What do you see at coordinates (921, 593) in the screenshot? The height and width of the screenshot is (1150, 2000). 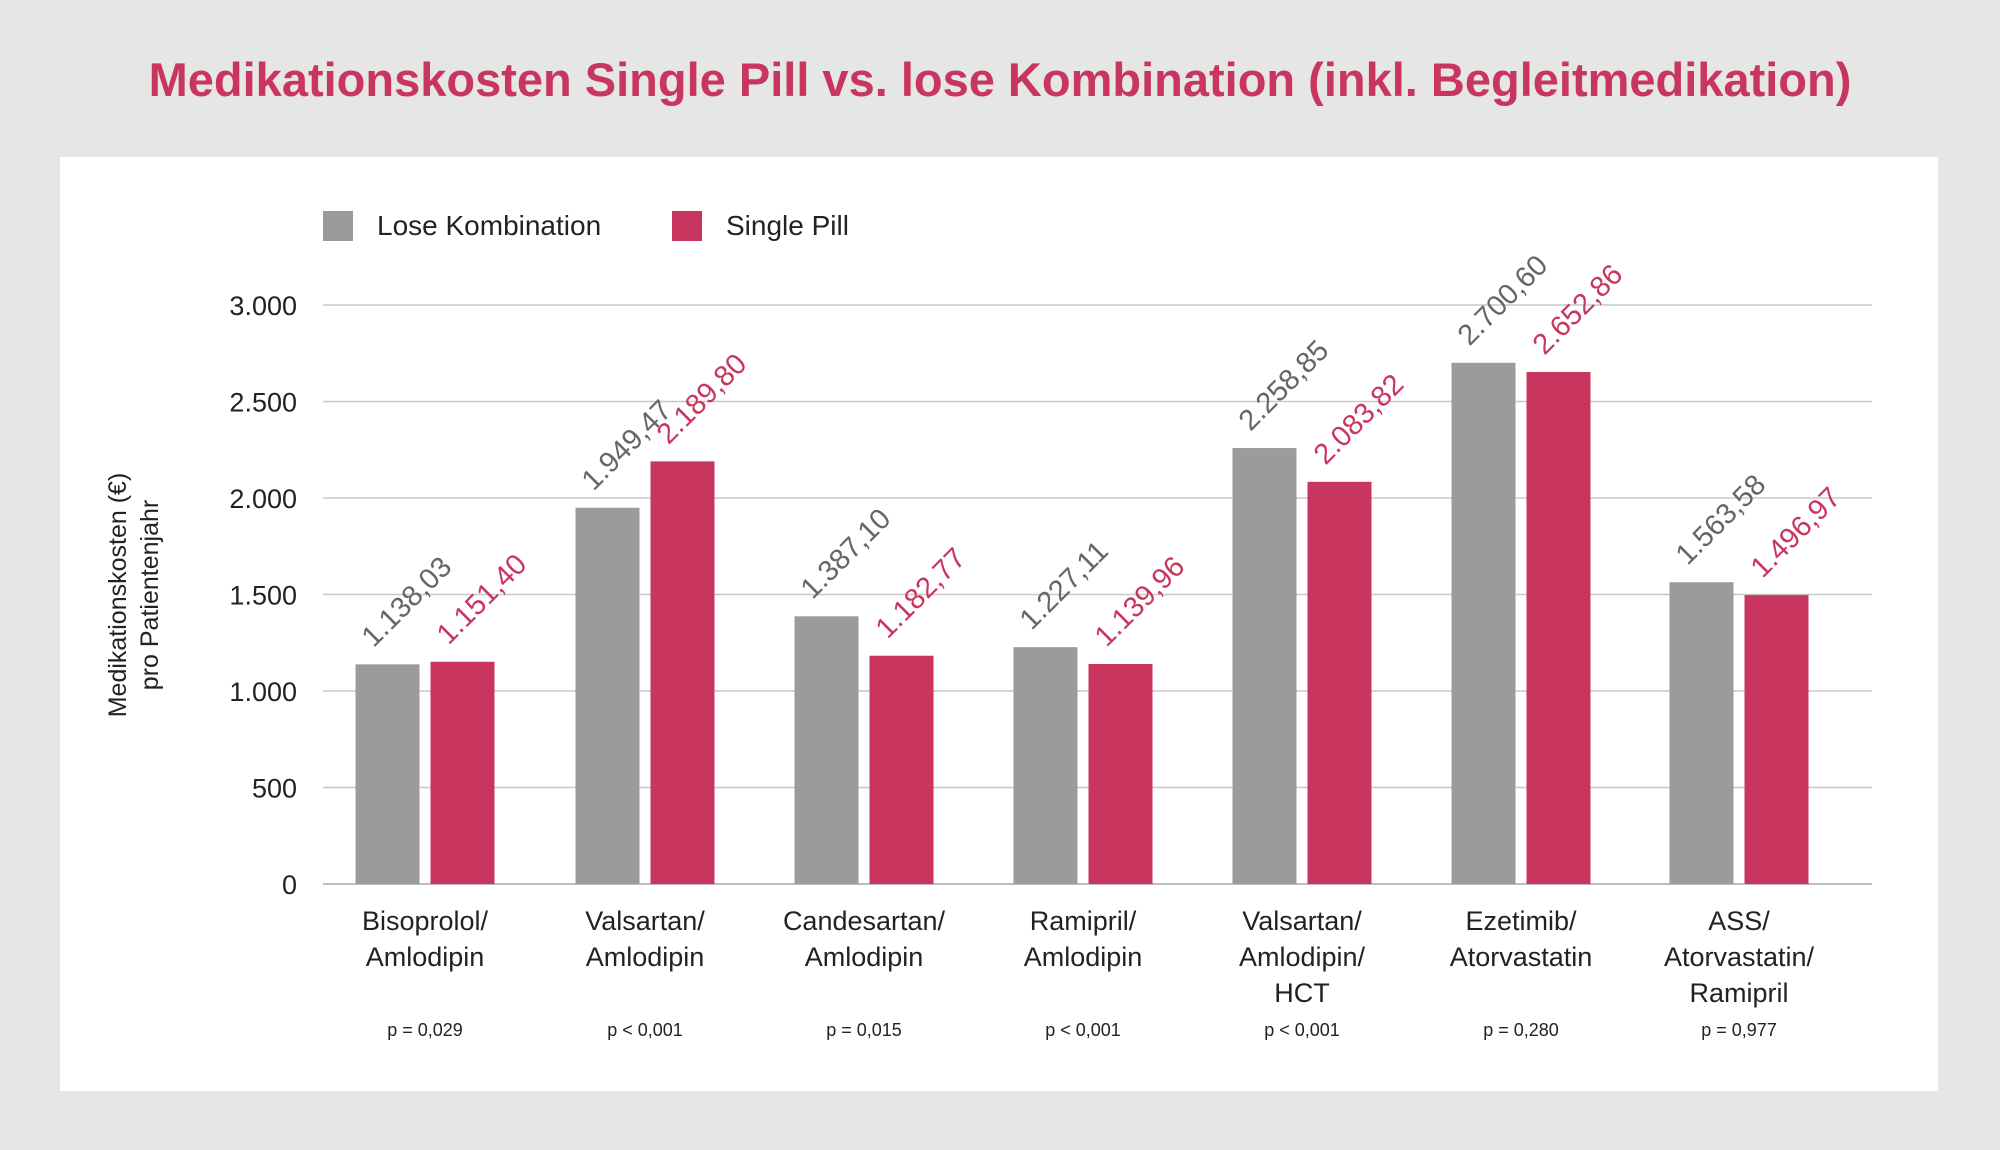 I see `data-label: 1.182,77` at bounding box center [921, 593].